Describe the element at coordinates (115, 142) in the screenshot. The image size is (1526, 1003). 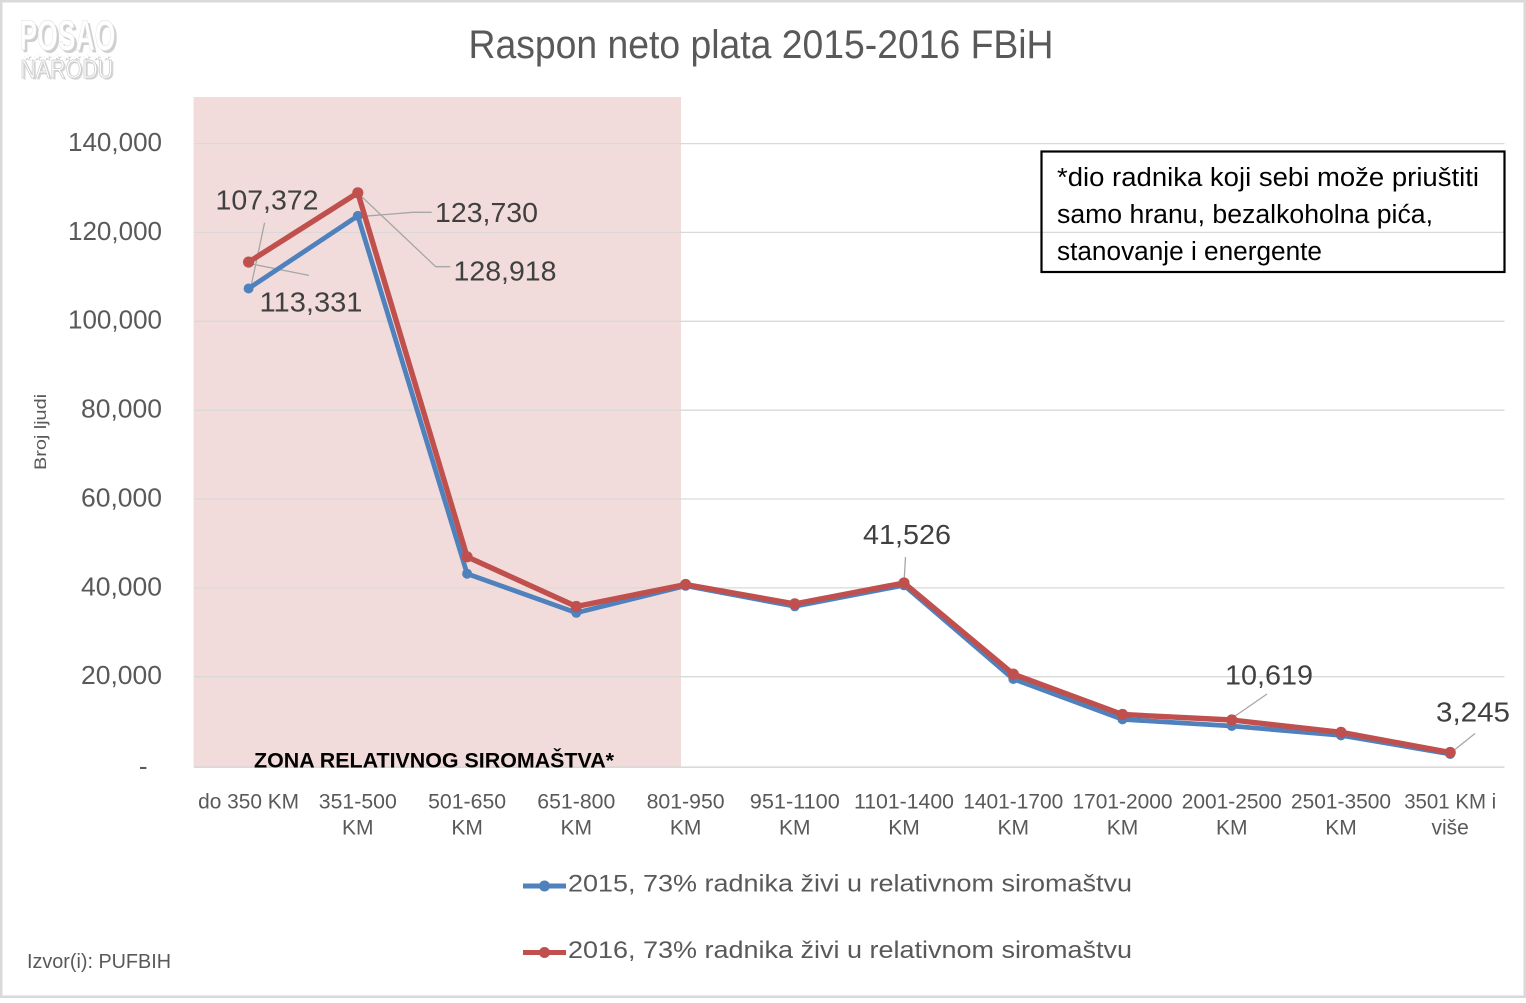
I see `svg-text: 140,000` at that location.